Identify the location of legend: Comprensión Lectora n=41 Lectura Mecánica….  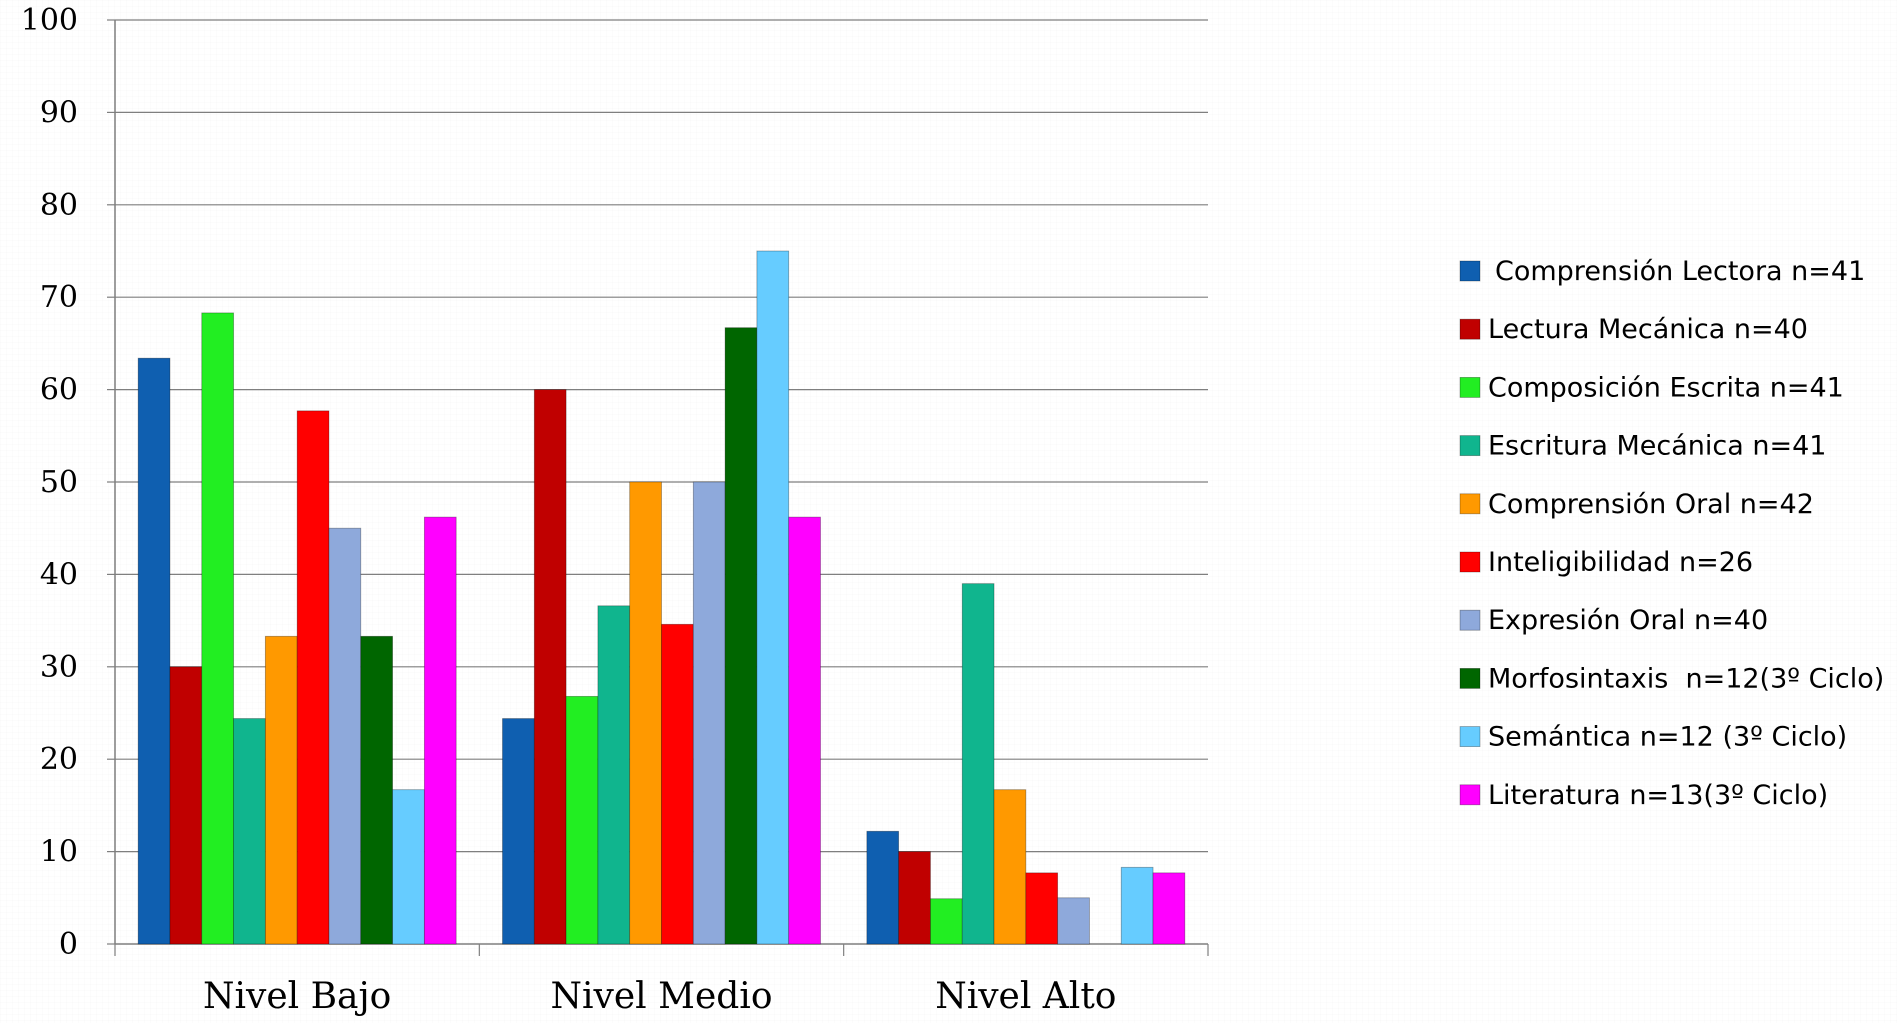
(1671, 533).